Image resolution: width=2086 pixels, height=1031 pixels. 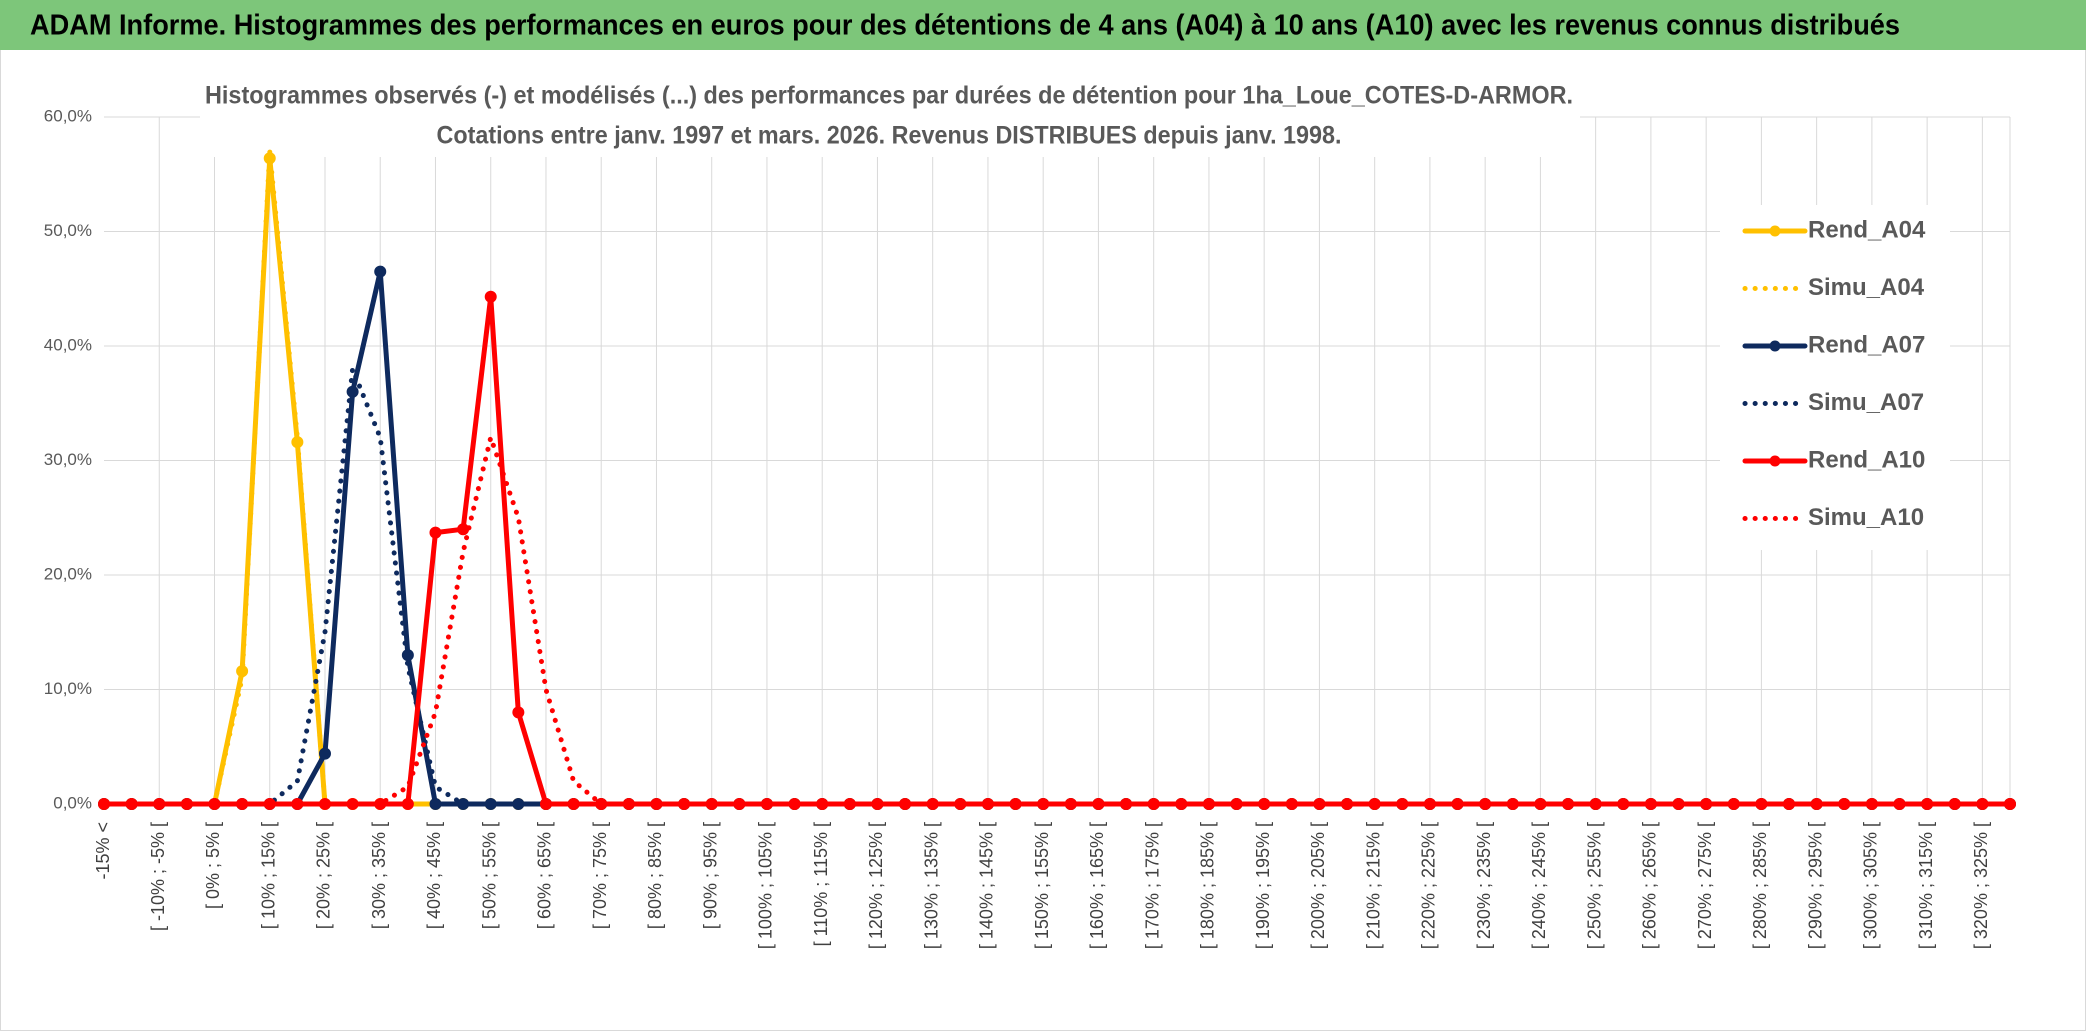 What do you see at coordinates (72, 802) in the screenshot?
I see `y-tick-label: 0,0%` at bounding box center [72, 802].